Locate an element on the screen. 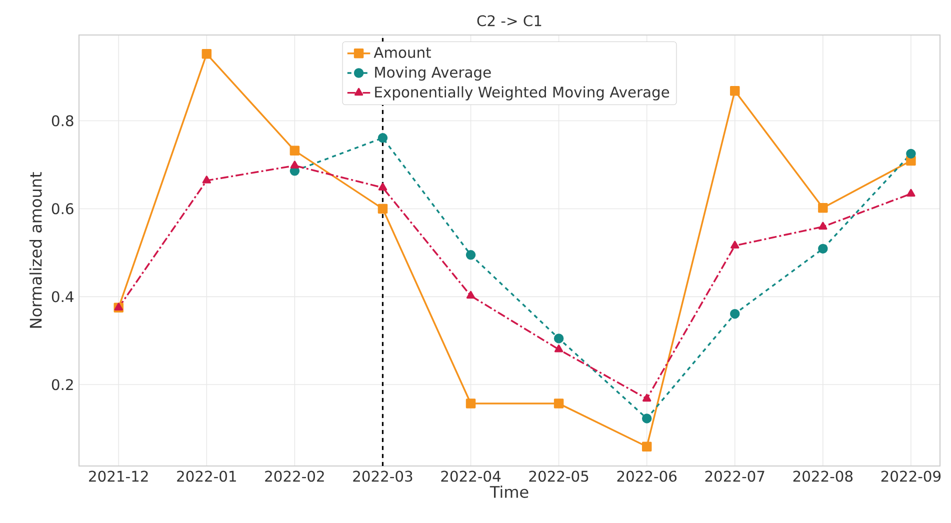  y-axis-title: Normalized amount is located at coordinates (35, 250).